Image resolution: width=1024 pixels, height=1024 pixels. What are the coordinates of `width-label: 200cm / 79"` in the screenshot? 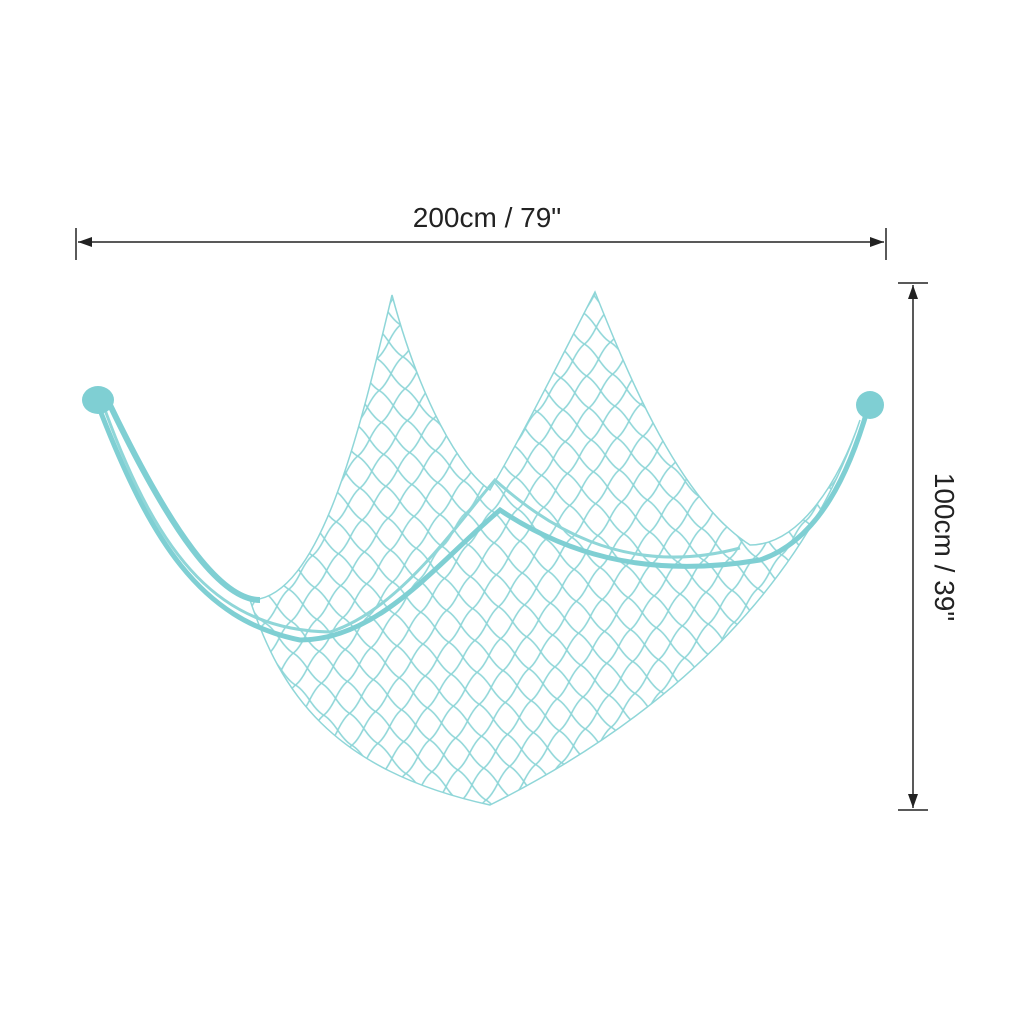 It's located at (487, 217).